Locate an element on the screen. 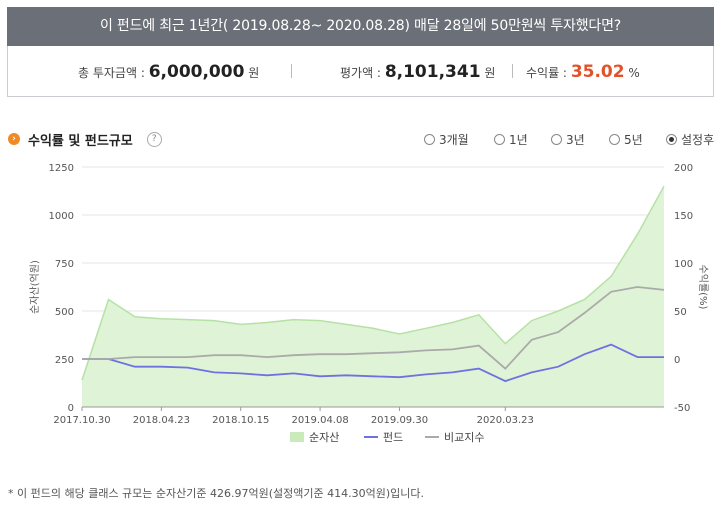 This screenshot has width=722, height=513. total-investment-value: 6,000,000 is located at coordinates (196, 72).